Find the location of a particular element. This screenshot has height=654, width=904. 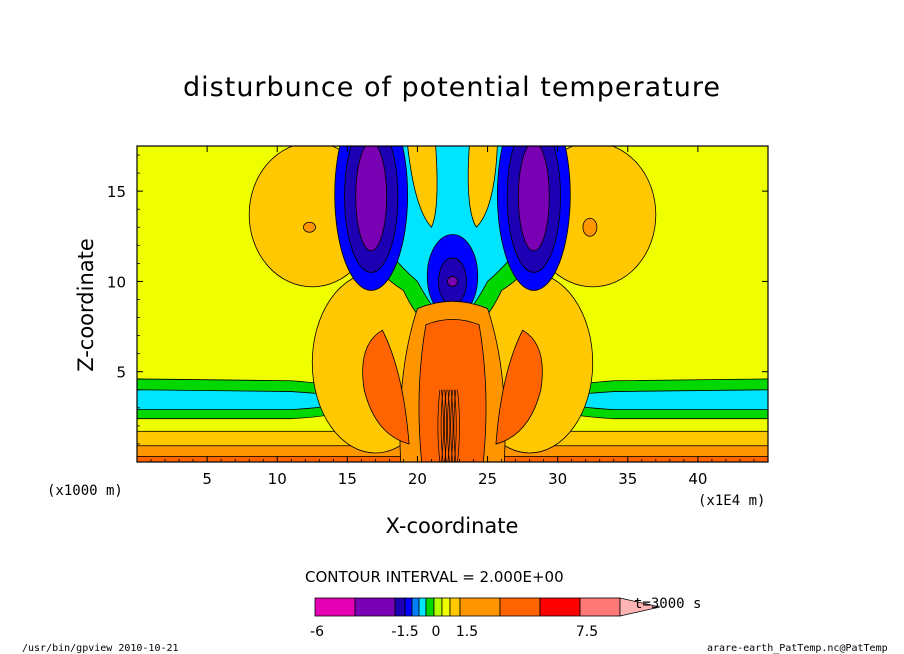

x-unit-right: (x1E4 m) is located at coordinates (732, 501).